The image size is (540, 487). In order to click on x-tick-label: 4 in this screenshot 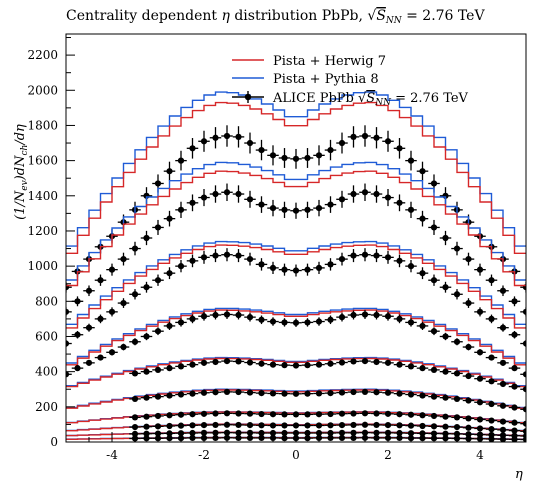, I will do `click(480, 455)`.